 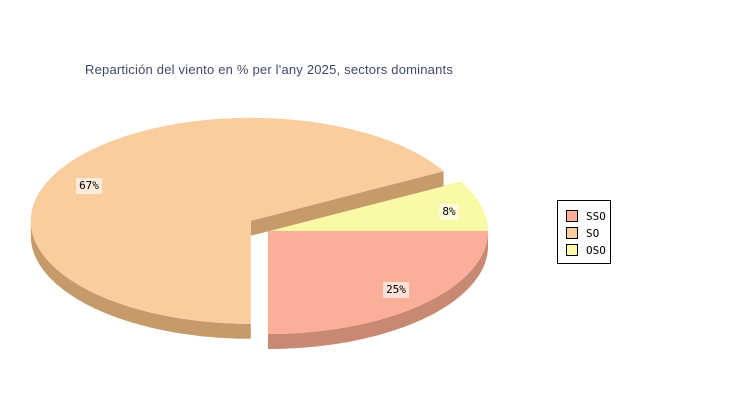 What do you see at coordinates (396, 290) in the screenshot?
I see `slice-label-SSO: 25%` at bounding box center [396, 290].